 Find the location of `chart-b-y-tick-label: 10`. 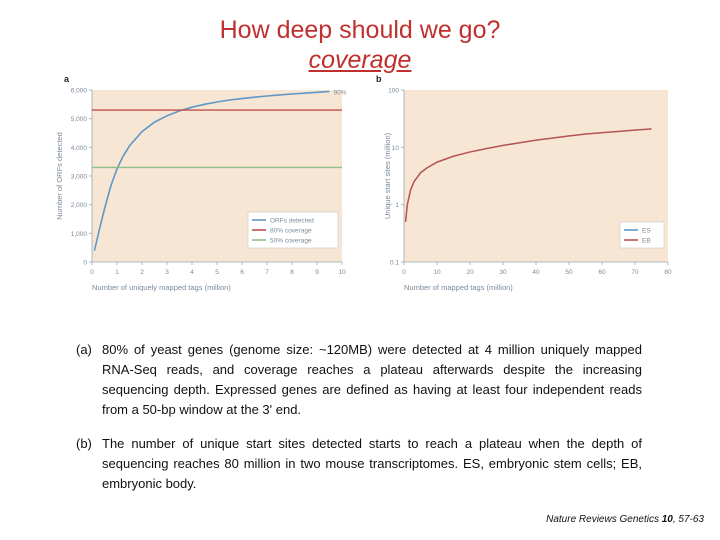

chart-b-y-tick-label: 10 is located at coordinates (396, 148).